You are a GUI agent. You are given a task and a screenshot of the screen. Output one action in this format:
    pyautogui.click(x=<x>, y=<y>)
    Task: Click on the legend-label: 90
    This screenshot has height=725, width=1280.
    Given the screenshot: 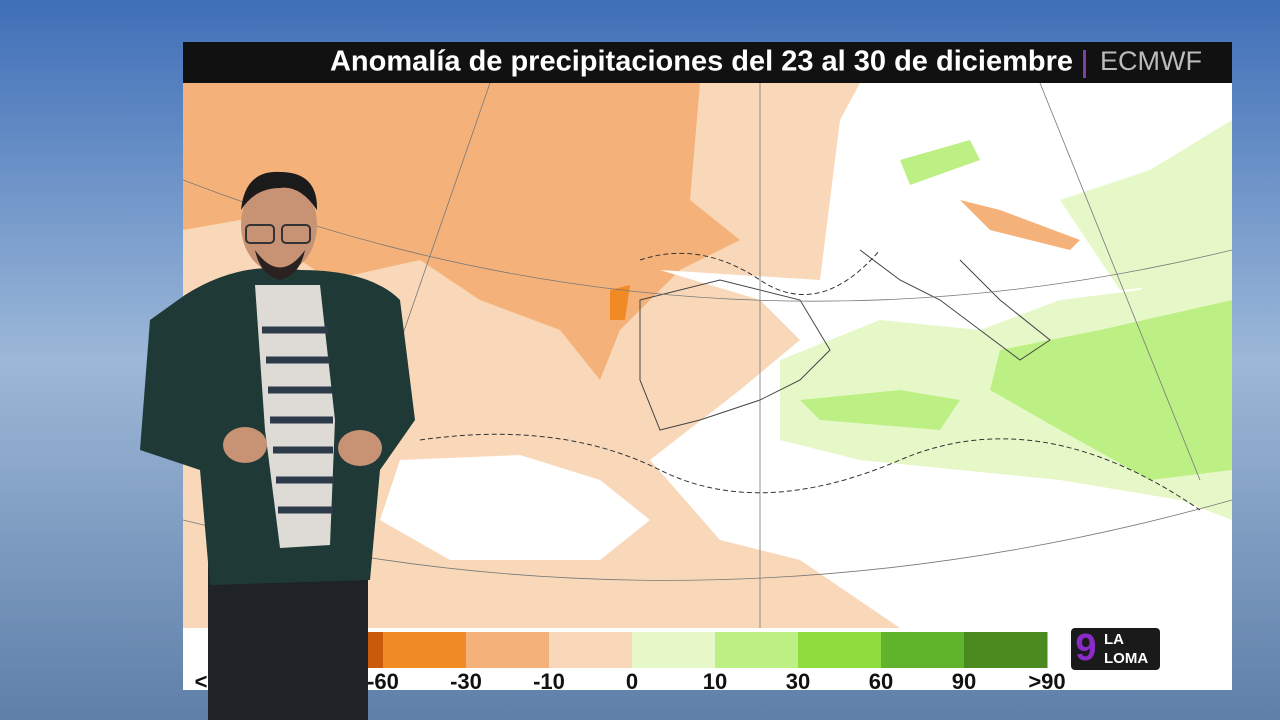 What is the action you would take?
    pyautogui.click(x=964, y=681)
    